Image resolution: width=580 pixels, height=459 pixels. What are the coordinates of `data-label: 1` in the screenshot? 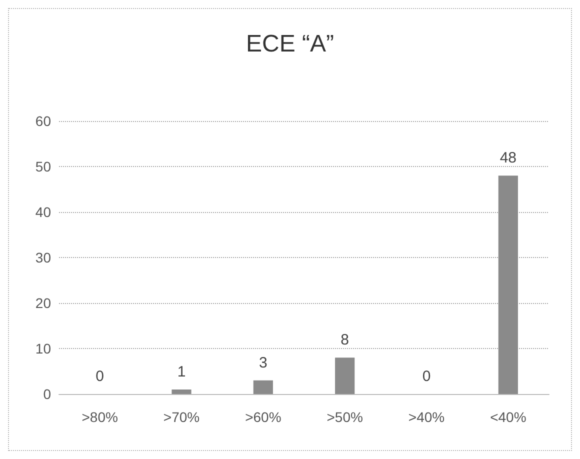 It's located at (181, 371).